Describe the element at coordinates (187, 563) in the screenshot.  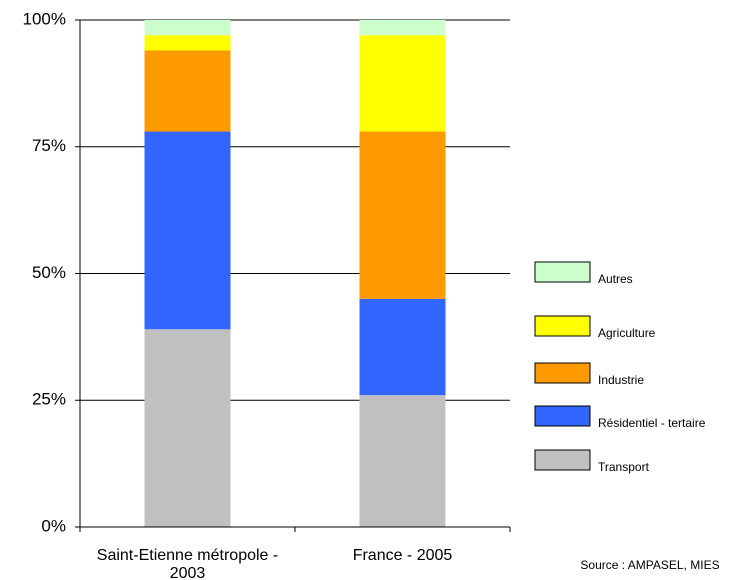
I see `x-tick-label: Saint-Etienne métropole - 2003` at that location.